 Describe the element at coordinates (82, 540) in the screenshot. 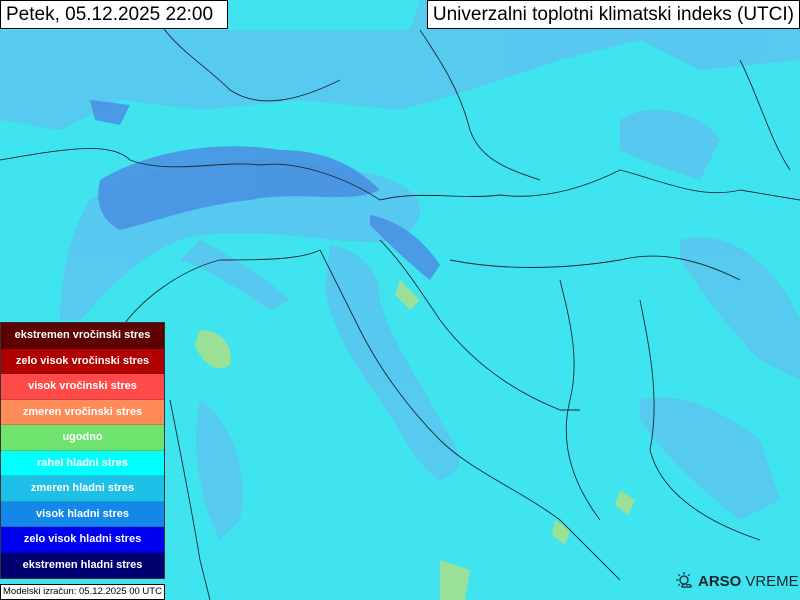

I see `legend-item-very-high-cold: zelo visok hladni stres` at that location.